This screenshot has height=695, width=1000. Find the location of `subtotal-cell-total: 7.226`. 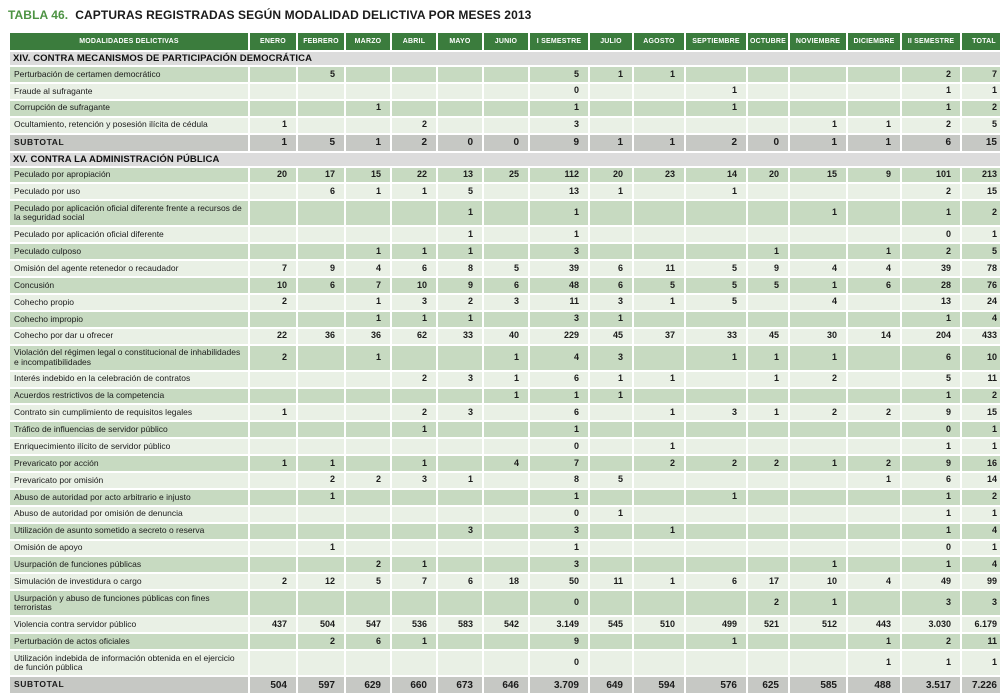

subtotal-cell-total: 7.226 is located at coordinates (981, 685).